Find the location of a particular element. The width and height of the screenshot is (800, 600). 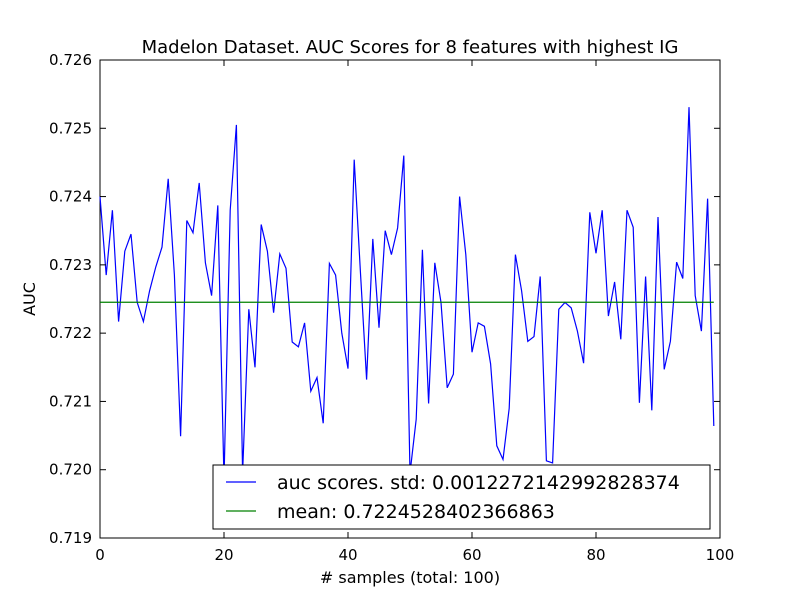

x-tick-label: 100 is located at coordinates (720, 555).